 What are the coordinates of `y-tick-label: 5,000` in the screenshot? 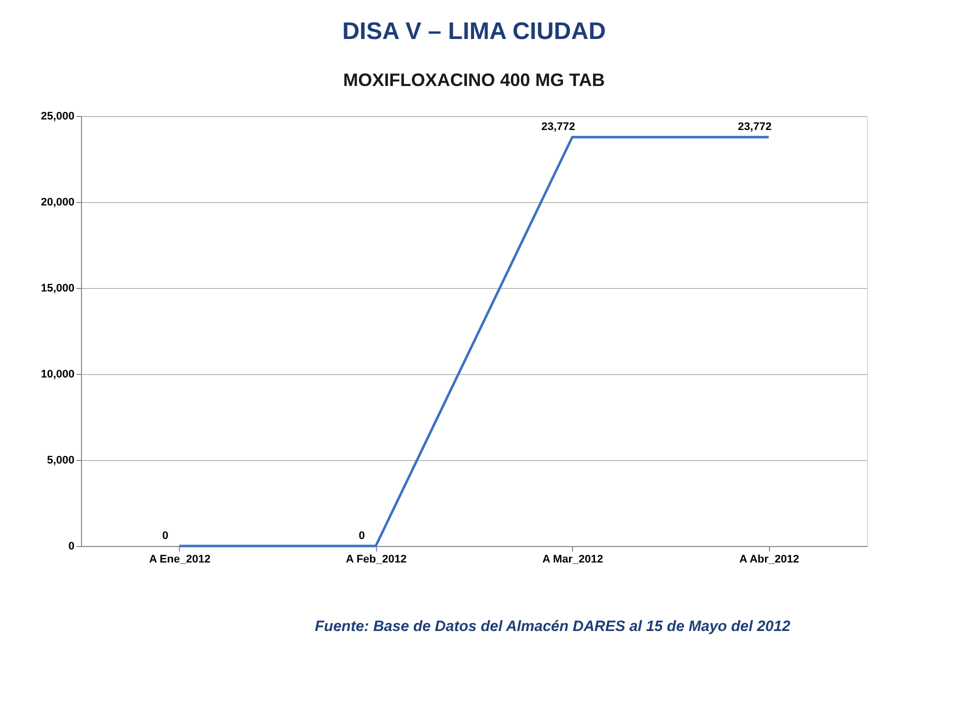 It's located at (60, 460).